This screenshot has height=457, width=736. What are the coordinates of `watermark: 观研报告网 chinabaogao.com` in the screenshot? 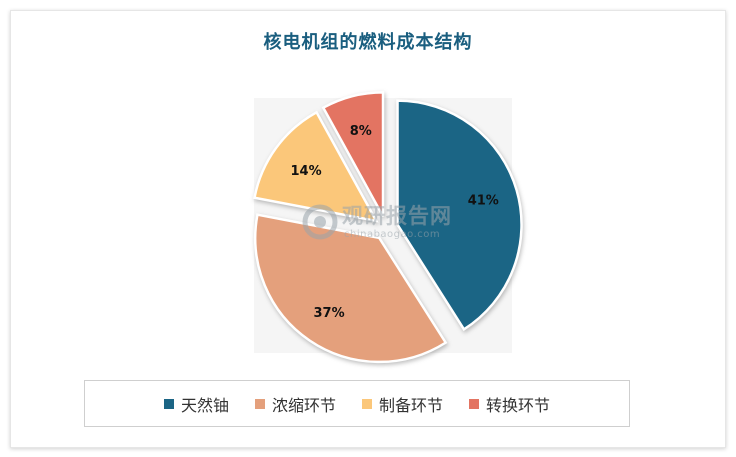 It's located at (385, 225).